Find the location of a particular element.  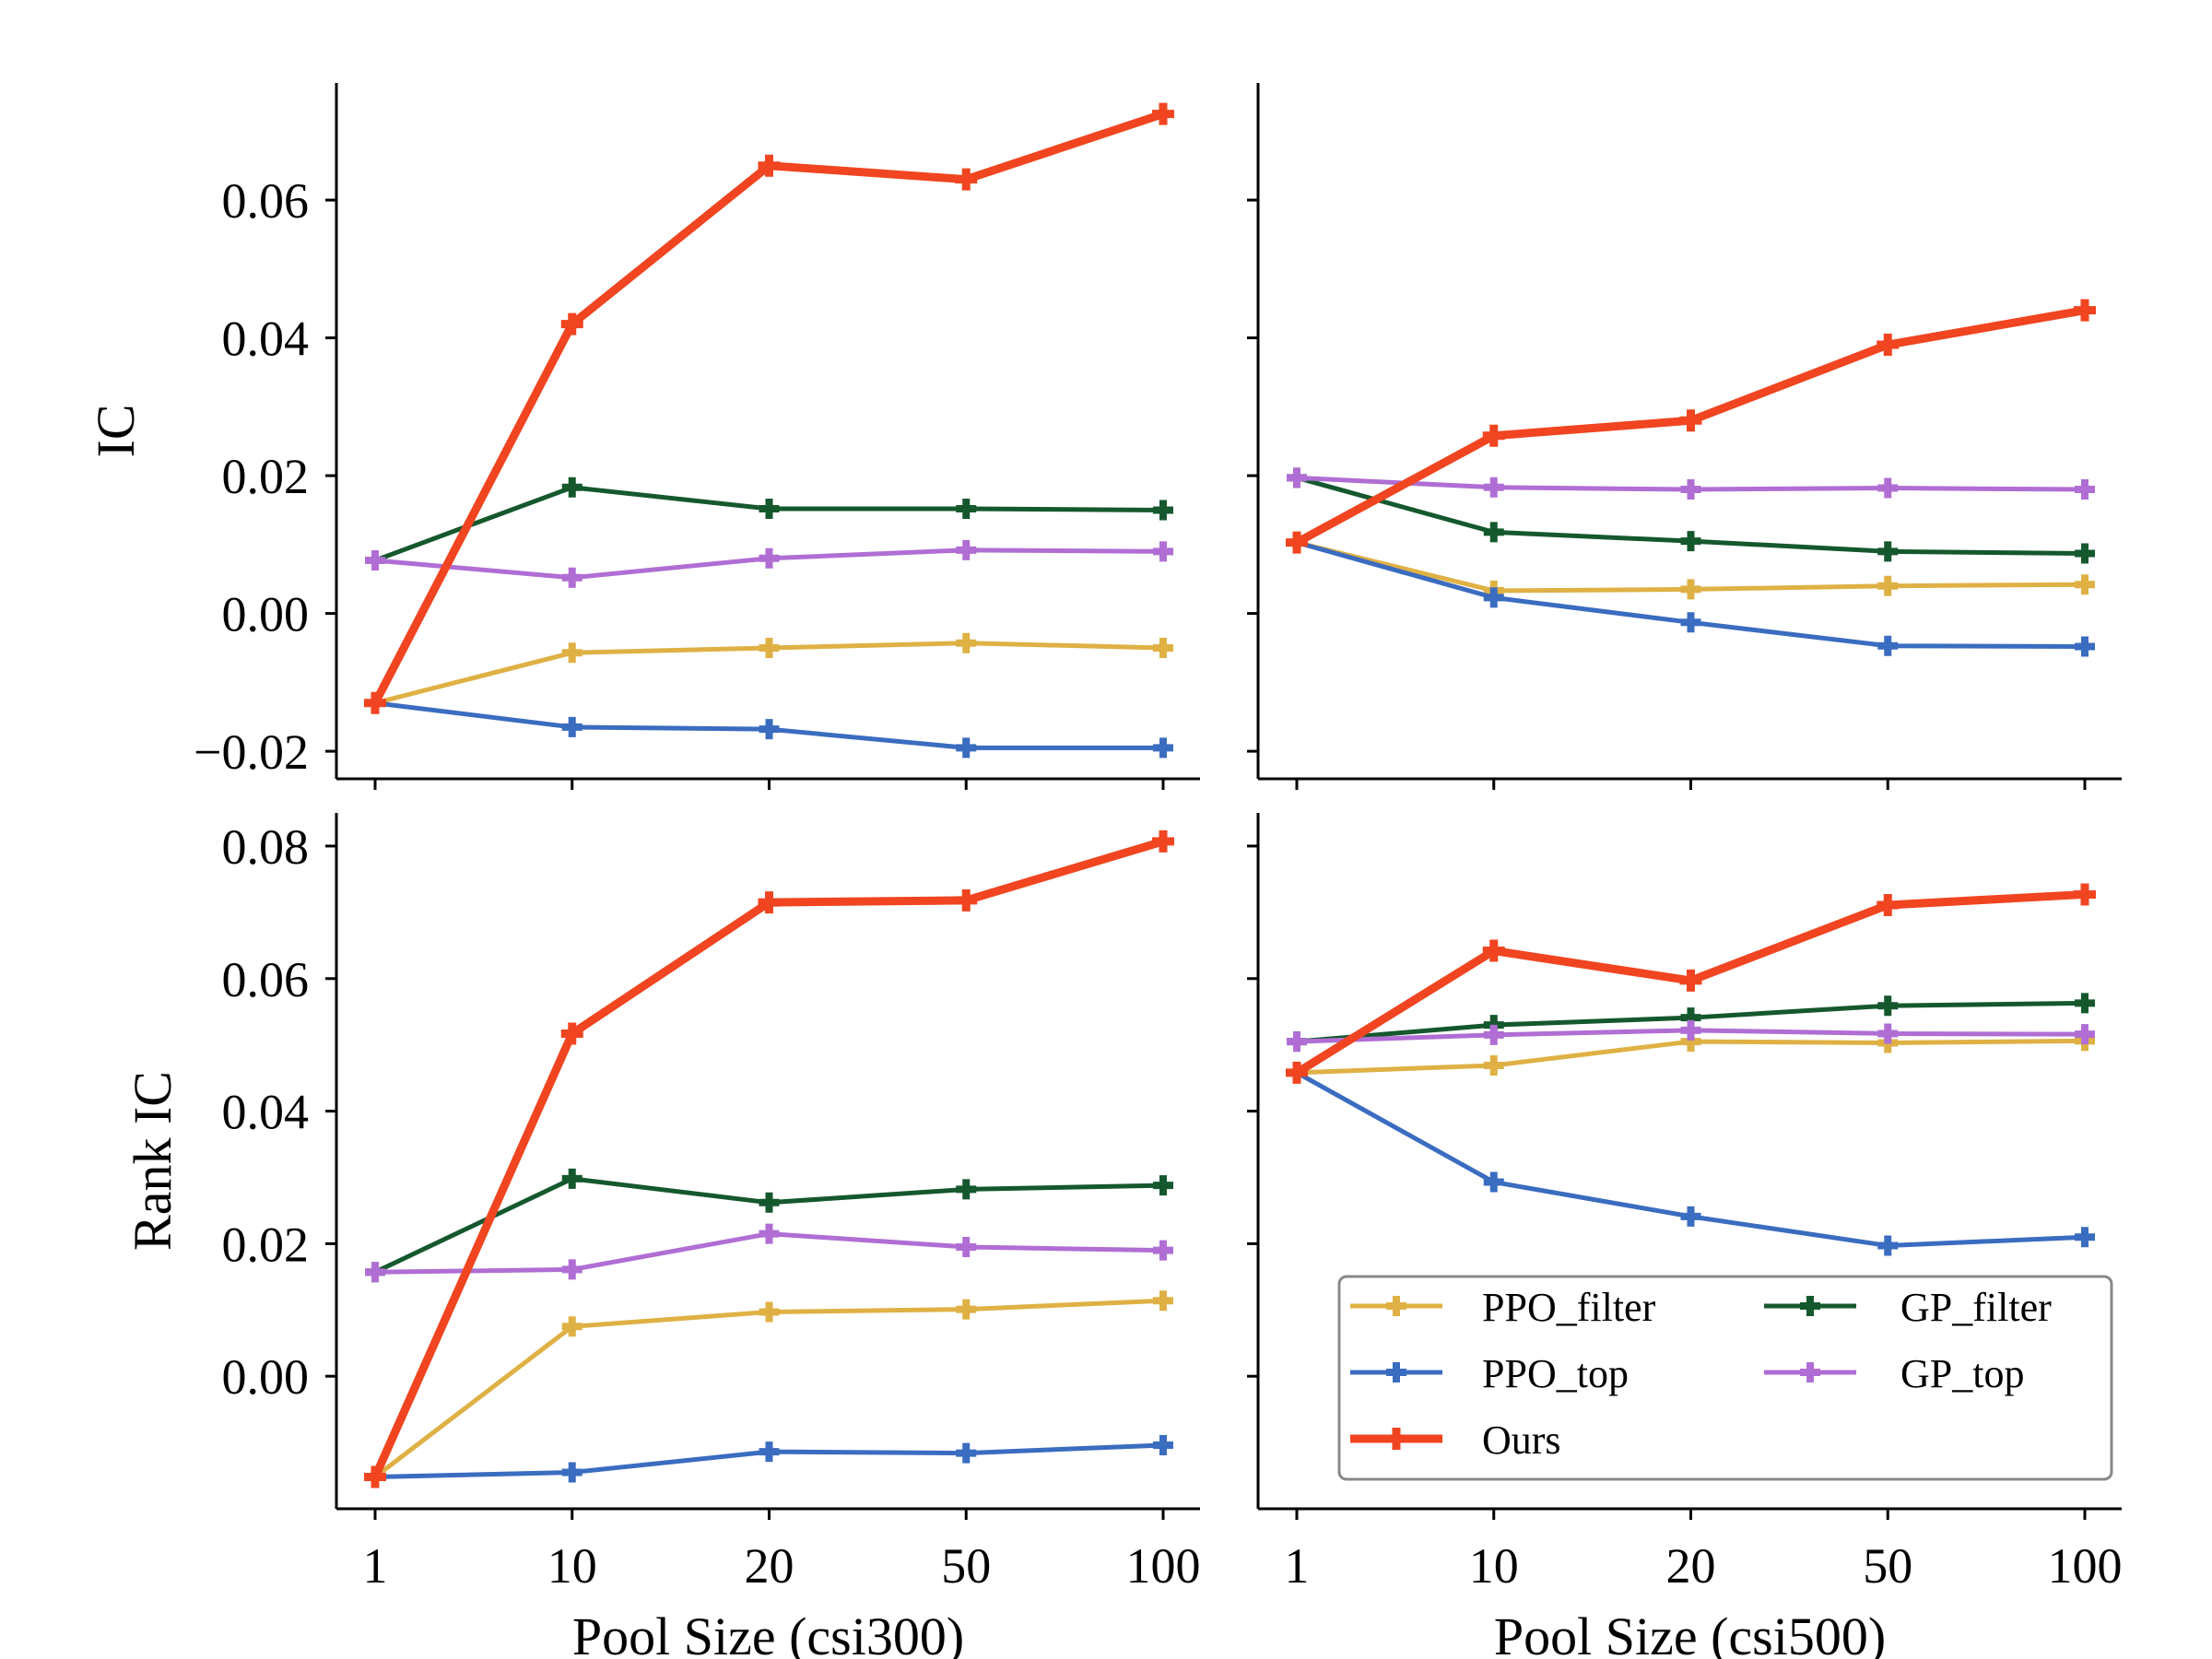

legend-label-ppo-top: PPO_top is located at coordinates (1555, 1373).